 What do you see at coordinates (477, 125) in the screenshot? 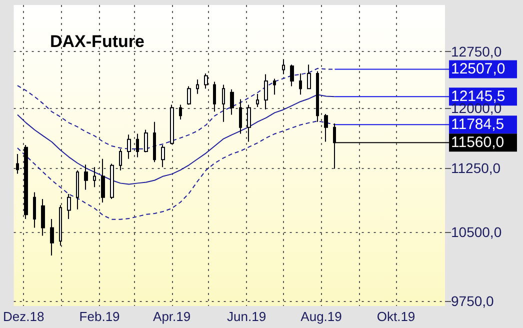
I see `annotation: 11784,5` at bounding box center [477, 125].